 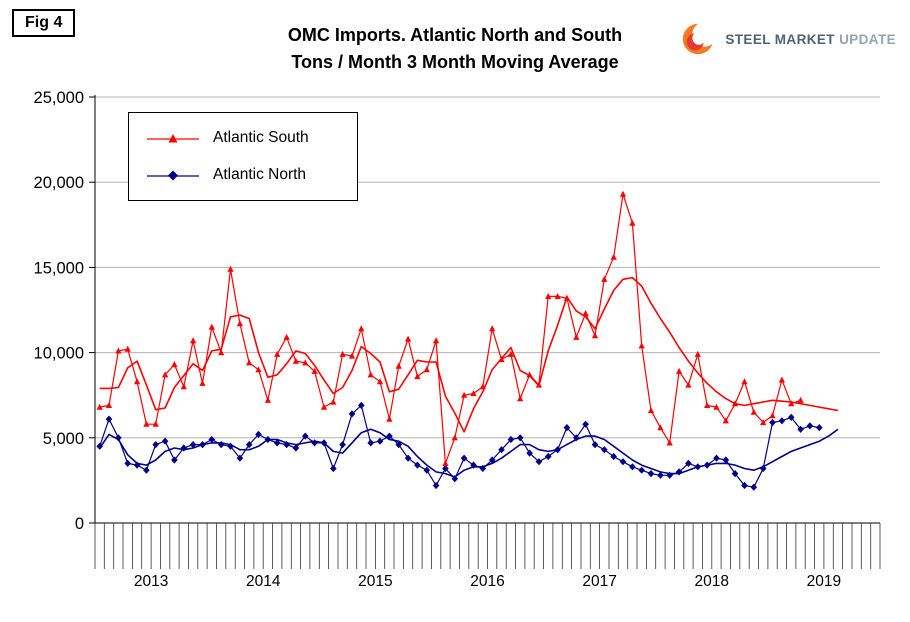 I want to click on chart-title-line1: OMC Imports. Atlantic North and South, so click(x=455, y=35).